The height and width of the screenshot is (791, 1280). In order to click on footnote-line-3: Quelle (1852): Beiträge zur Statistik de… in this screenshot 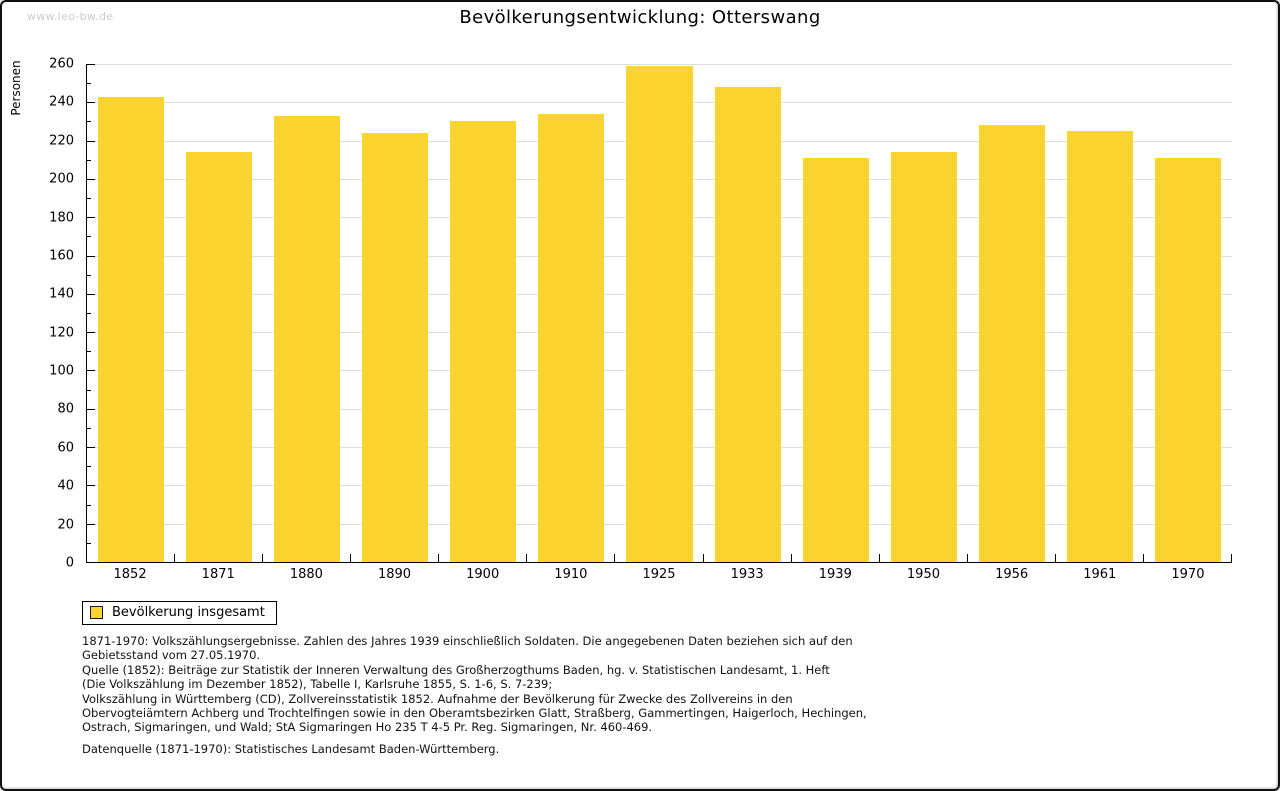, I will do `click(456, 669)`.